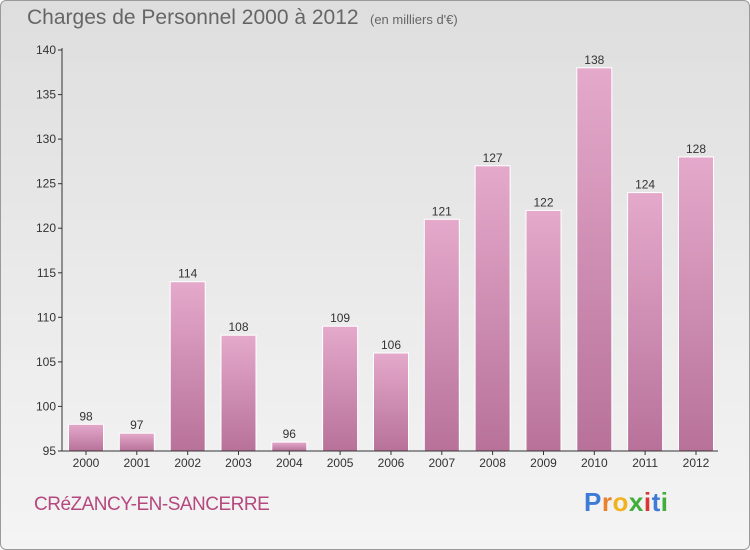  I want to click on y-tick-label: 95, so click(50, 451).